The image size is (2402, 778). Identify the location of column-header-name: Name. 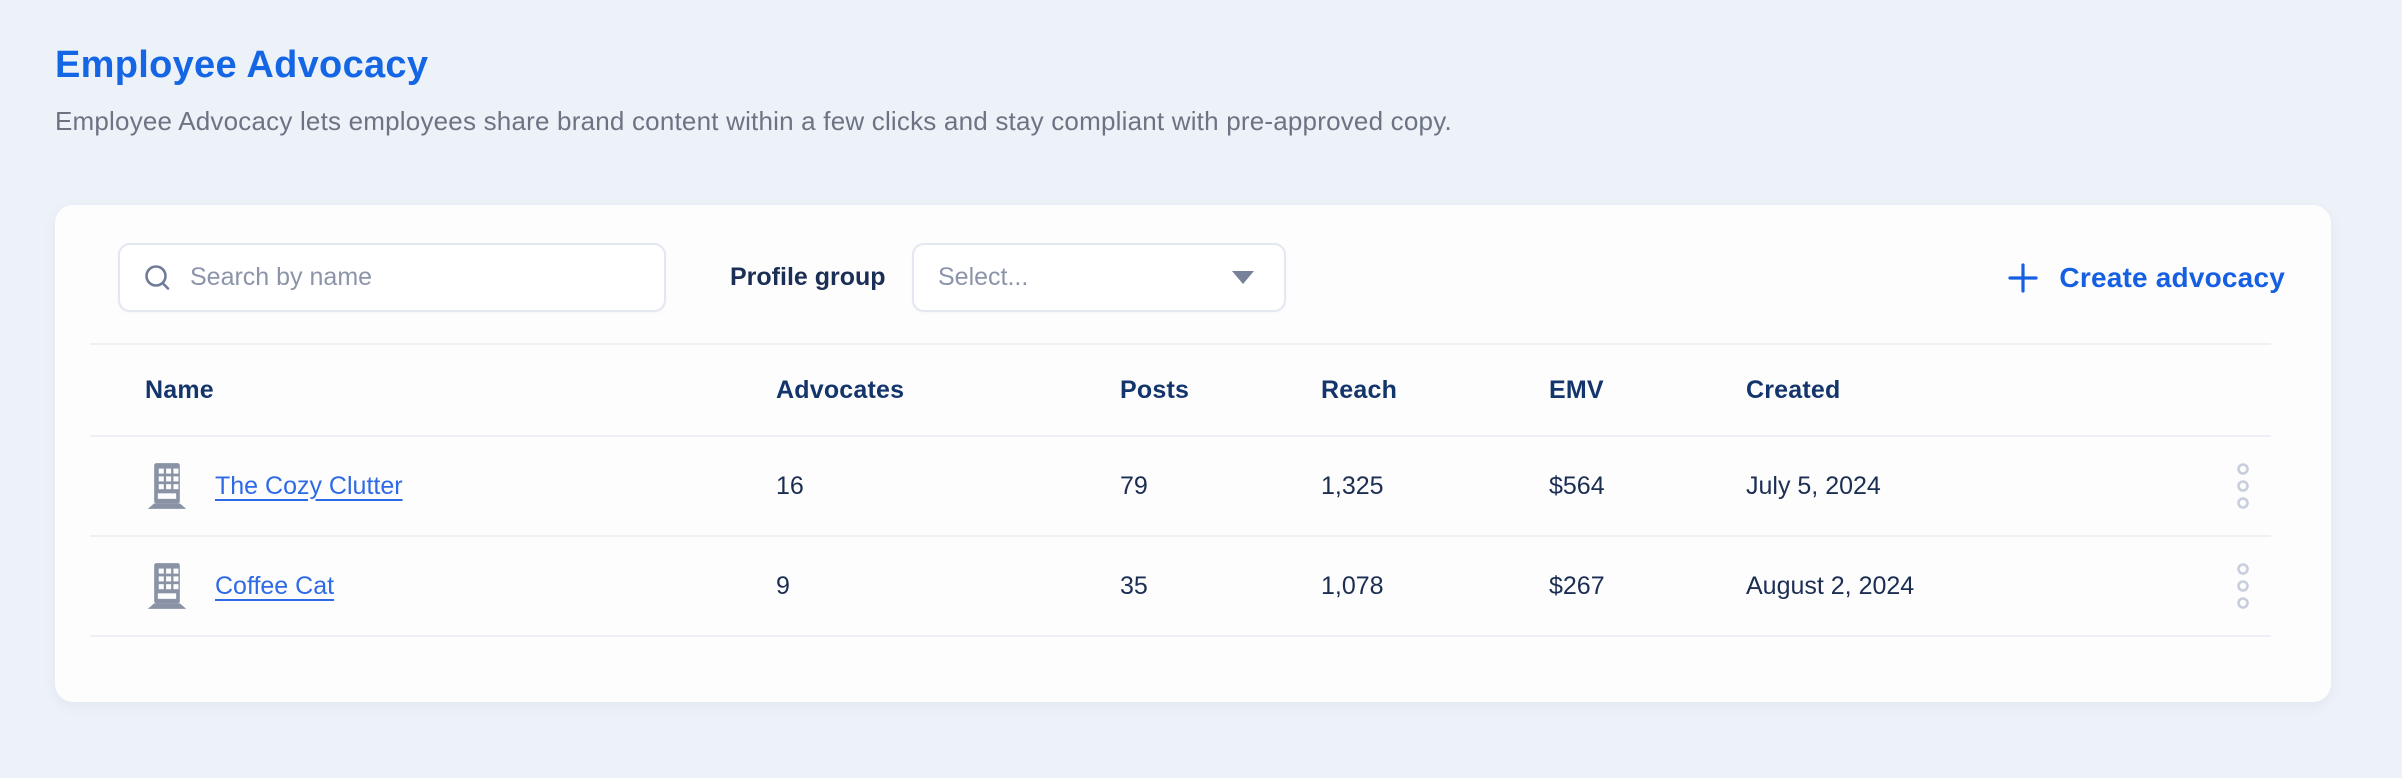
(179, 389).